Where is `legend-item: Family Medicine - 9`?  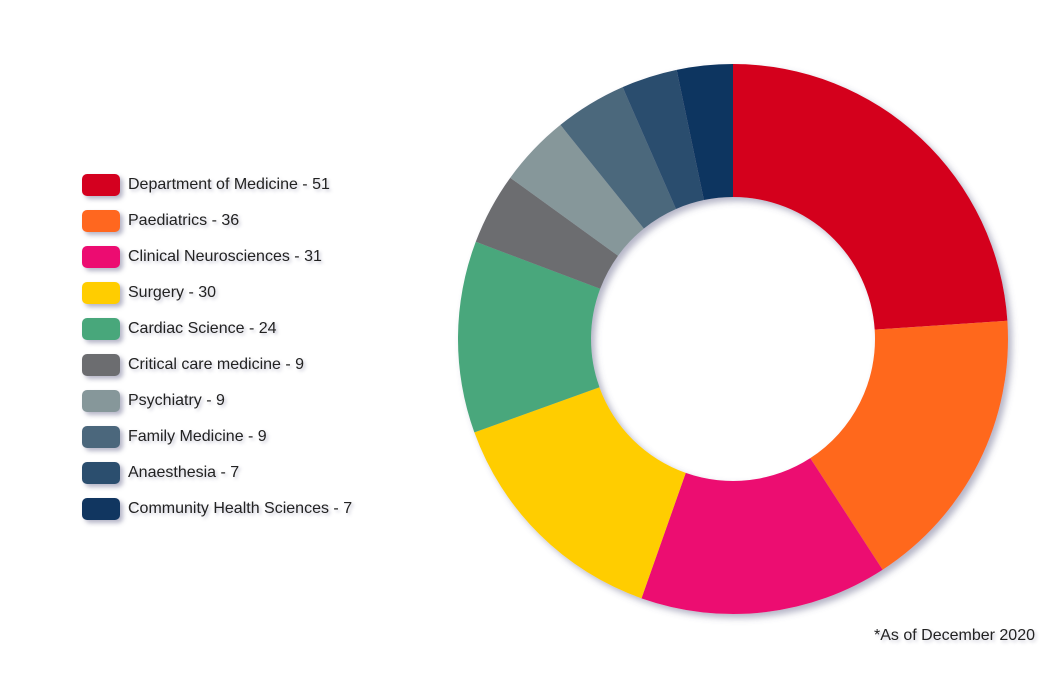
legend-item: Family Medicine - 9 is located at coordinates (262, 437).